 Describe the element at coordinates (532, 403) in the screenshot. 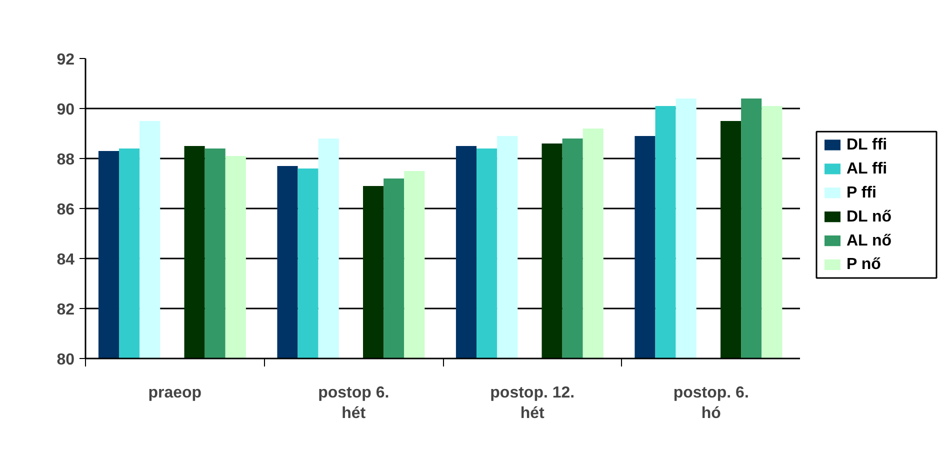

I see `x-tick-label: postop. 12. hét` at that location.